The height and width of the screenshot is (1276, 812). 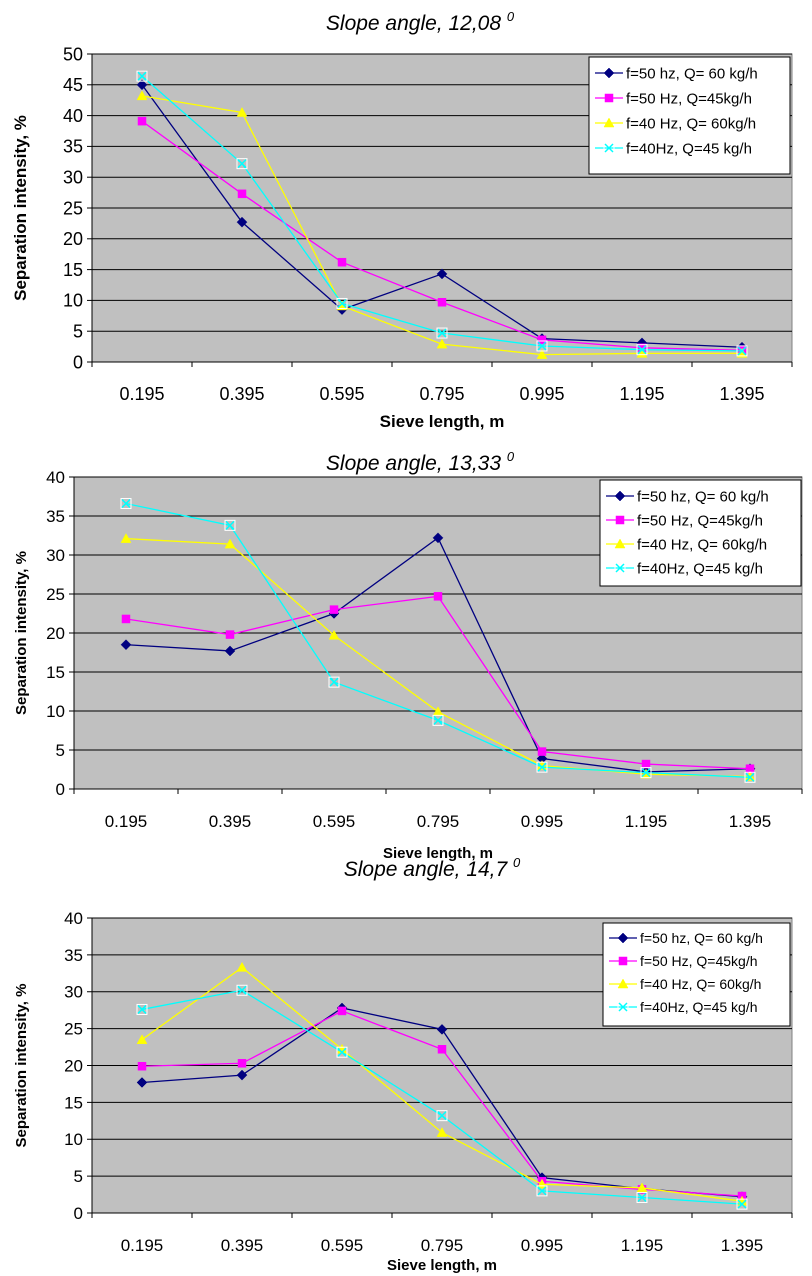 What do you see at coordinates (55, 594) in the screenshot?
I see `y-tick-label: 25` at bounding box center [55, 594].